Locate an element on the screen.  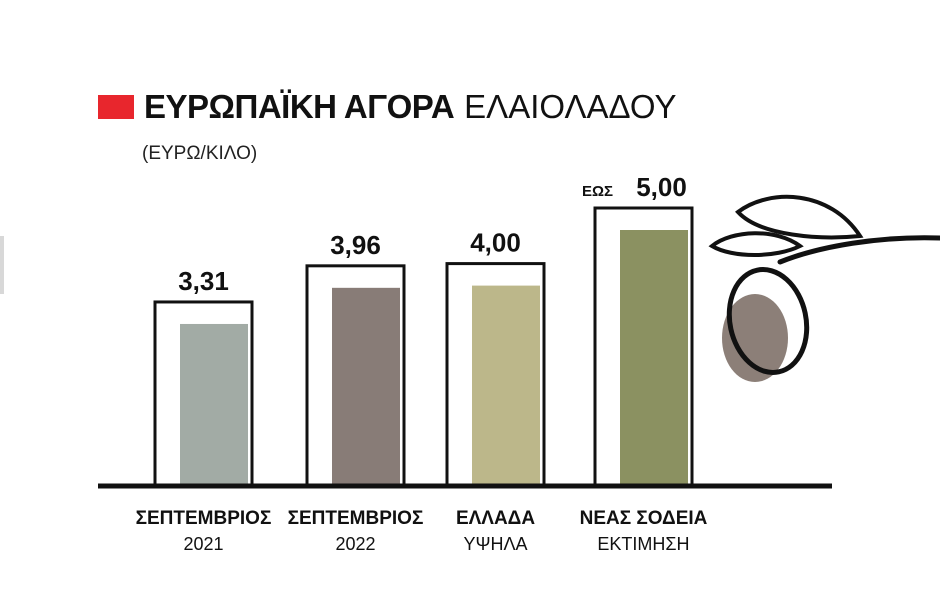
bar-value-label: 3,31 is located at coordinates (203, 281).